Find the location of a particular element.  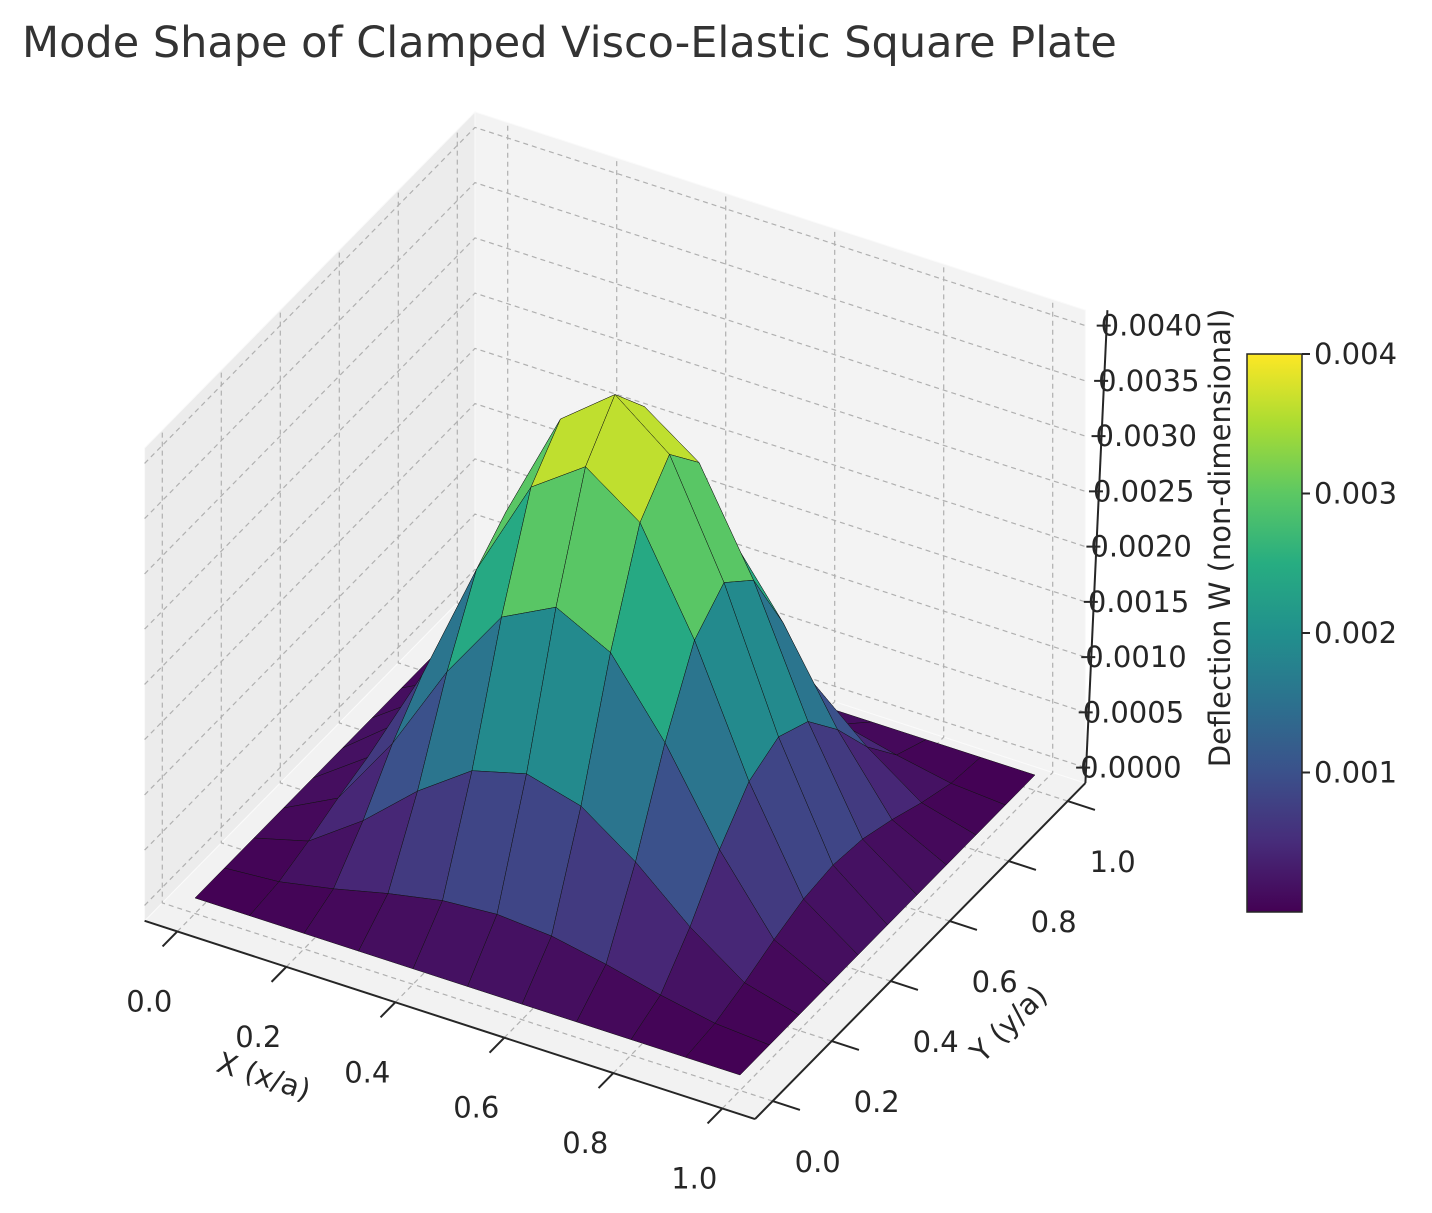

z-tick-label: 0.0030 is located at coordinates (1146, 436).